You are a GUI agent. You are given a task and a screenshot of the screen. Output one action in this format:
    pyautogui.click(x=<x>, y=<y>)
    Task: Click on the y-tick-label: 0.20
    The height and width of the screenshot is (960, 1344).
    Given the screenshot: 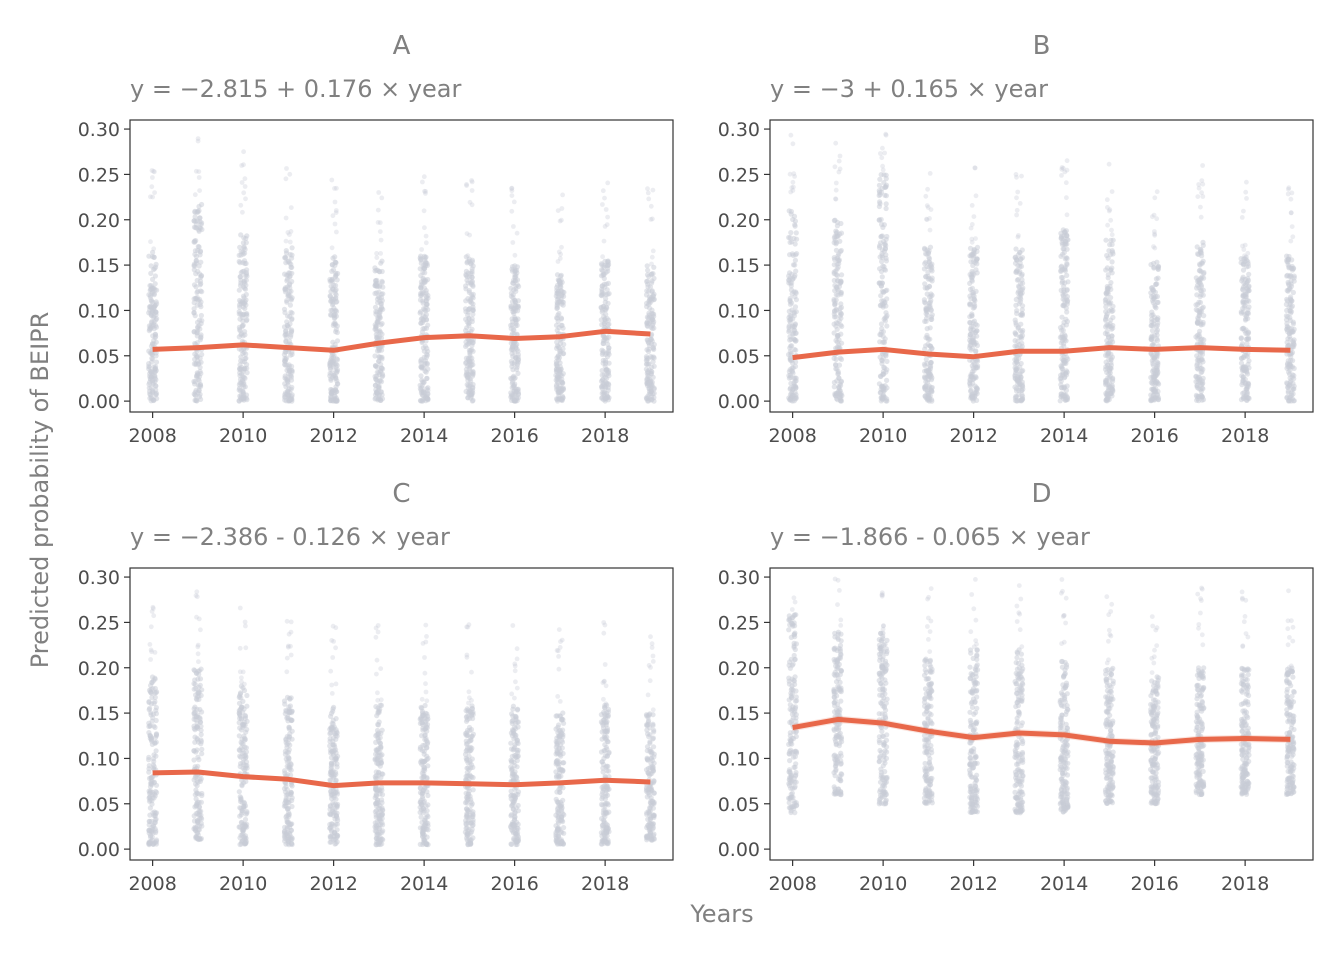 What is the action you would take?
    pyautogui.click(x=99, y=221)
    